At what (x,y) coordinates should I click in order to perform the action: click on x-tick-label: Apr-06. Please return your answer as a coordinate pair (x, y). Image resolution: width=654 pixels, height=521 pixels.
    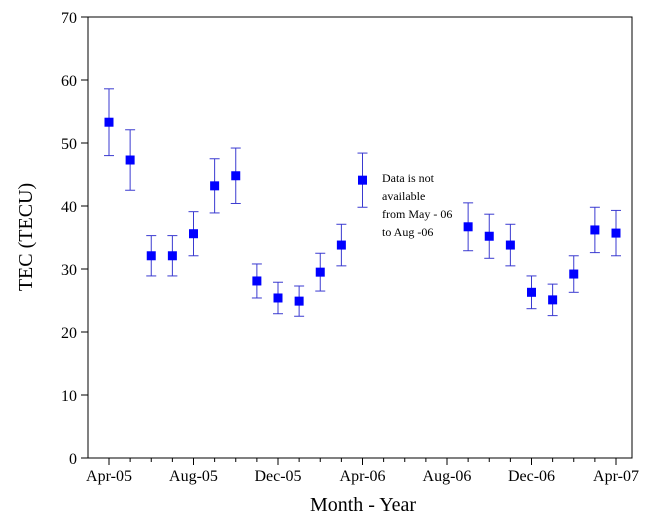
    Looking at the image, I should click on (363, 476).